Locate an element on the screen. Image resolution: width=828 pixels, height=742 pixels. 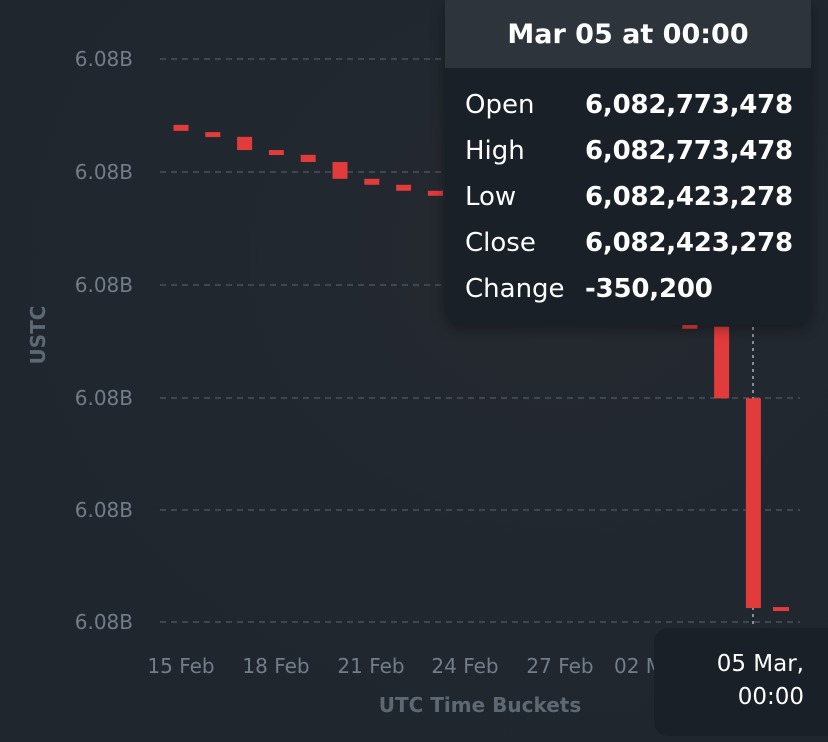
x-tick-label: 27 Feb is located at coordinates (559, 666).